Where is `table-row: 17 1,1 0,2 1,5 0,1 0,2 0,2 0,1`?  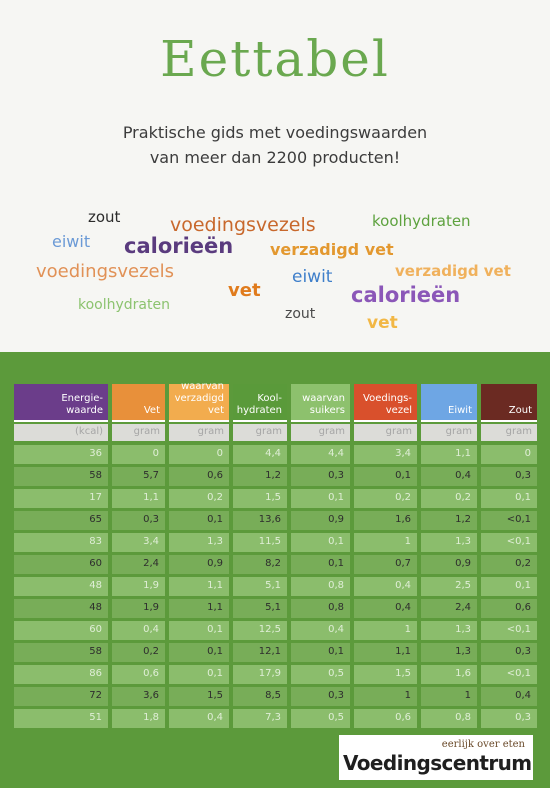 table-row: 17 1,1 0,2 1,5 0,1 0,2 0,2 0,1 is located at coordinates (275, 498).